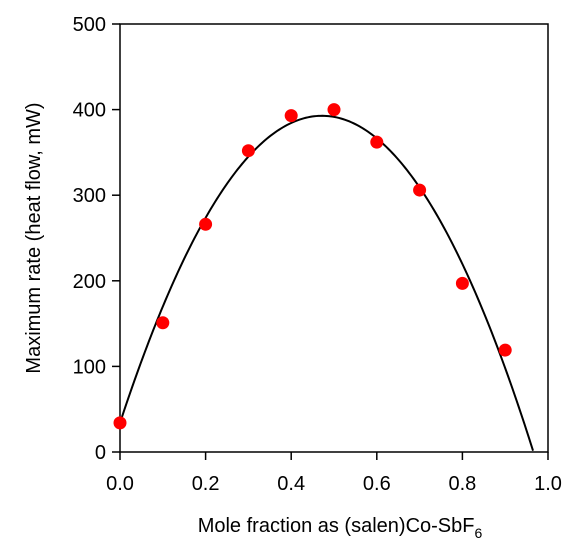 The height and width of the screenshot is (546, 570). Describe the element at coordinates (291, 484) in the screenshot. I see `x-tick-label: 0.4` at that location.